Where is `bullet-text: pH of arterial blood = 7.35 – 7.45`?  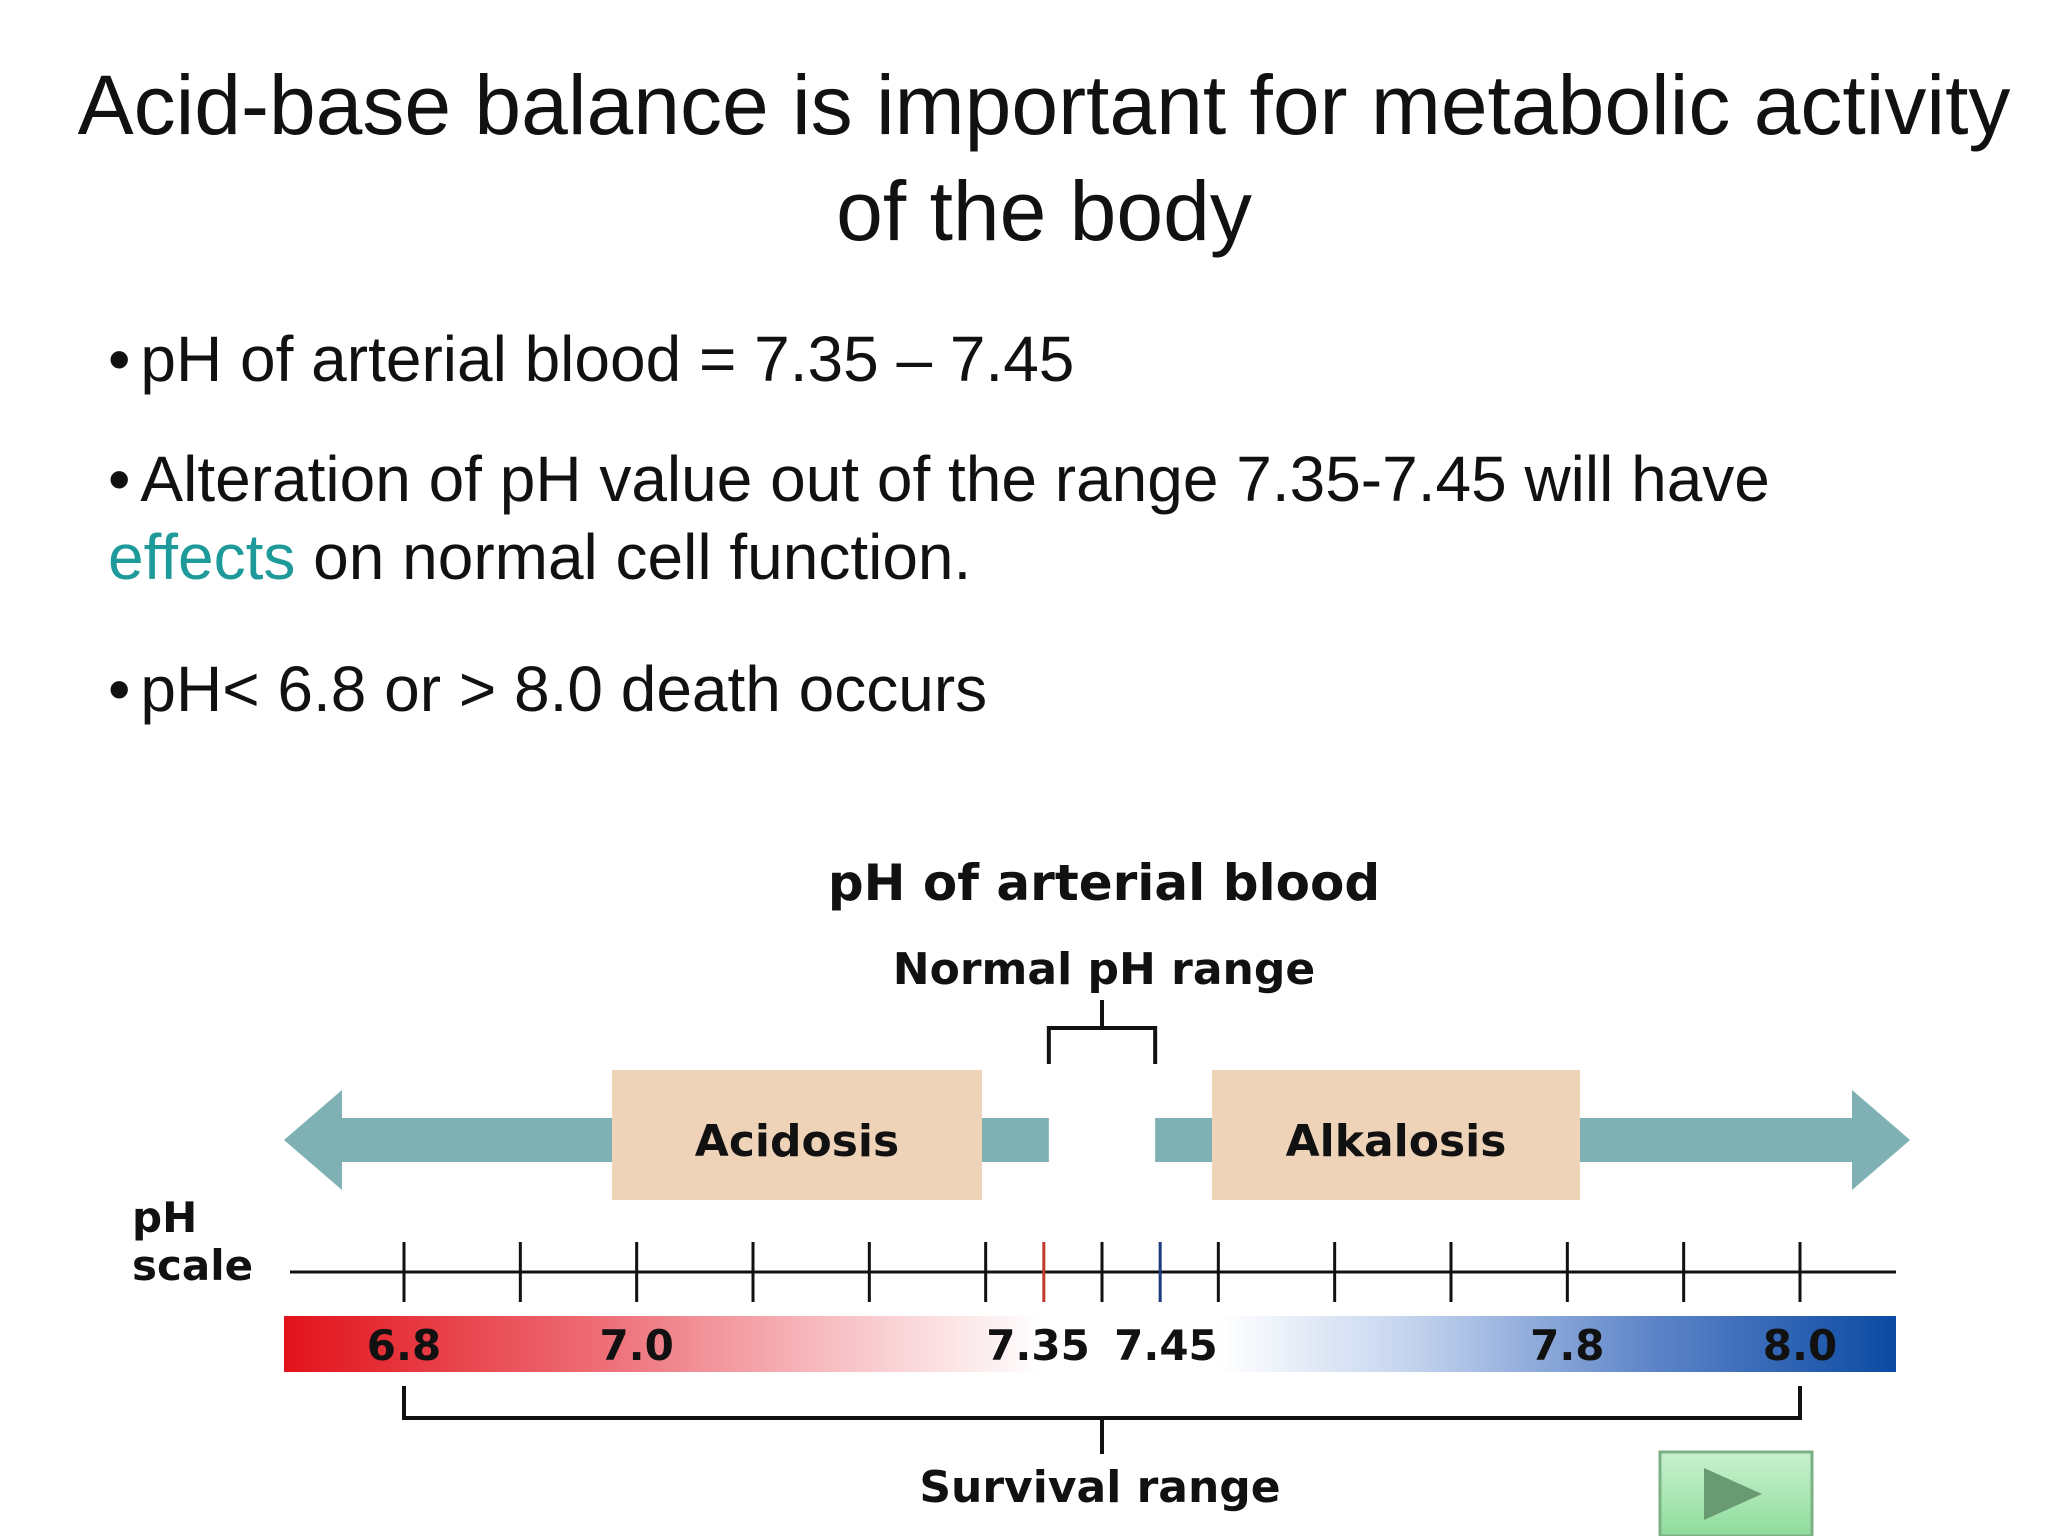
bullet-text: pH of arterial blood = 7.35 – 7.45 is located at coordinates (607, 359).